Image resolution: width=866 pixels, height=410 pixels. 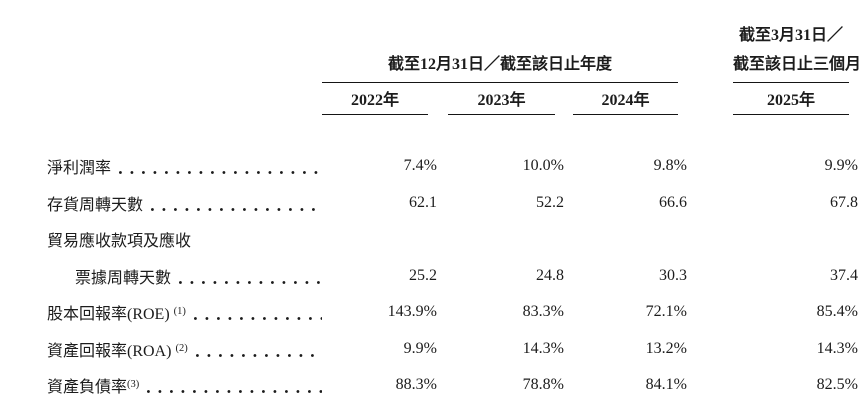 I want to click on row-label: 貿易應收款項及應收, so click(x=119, y=242).